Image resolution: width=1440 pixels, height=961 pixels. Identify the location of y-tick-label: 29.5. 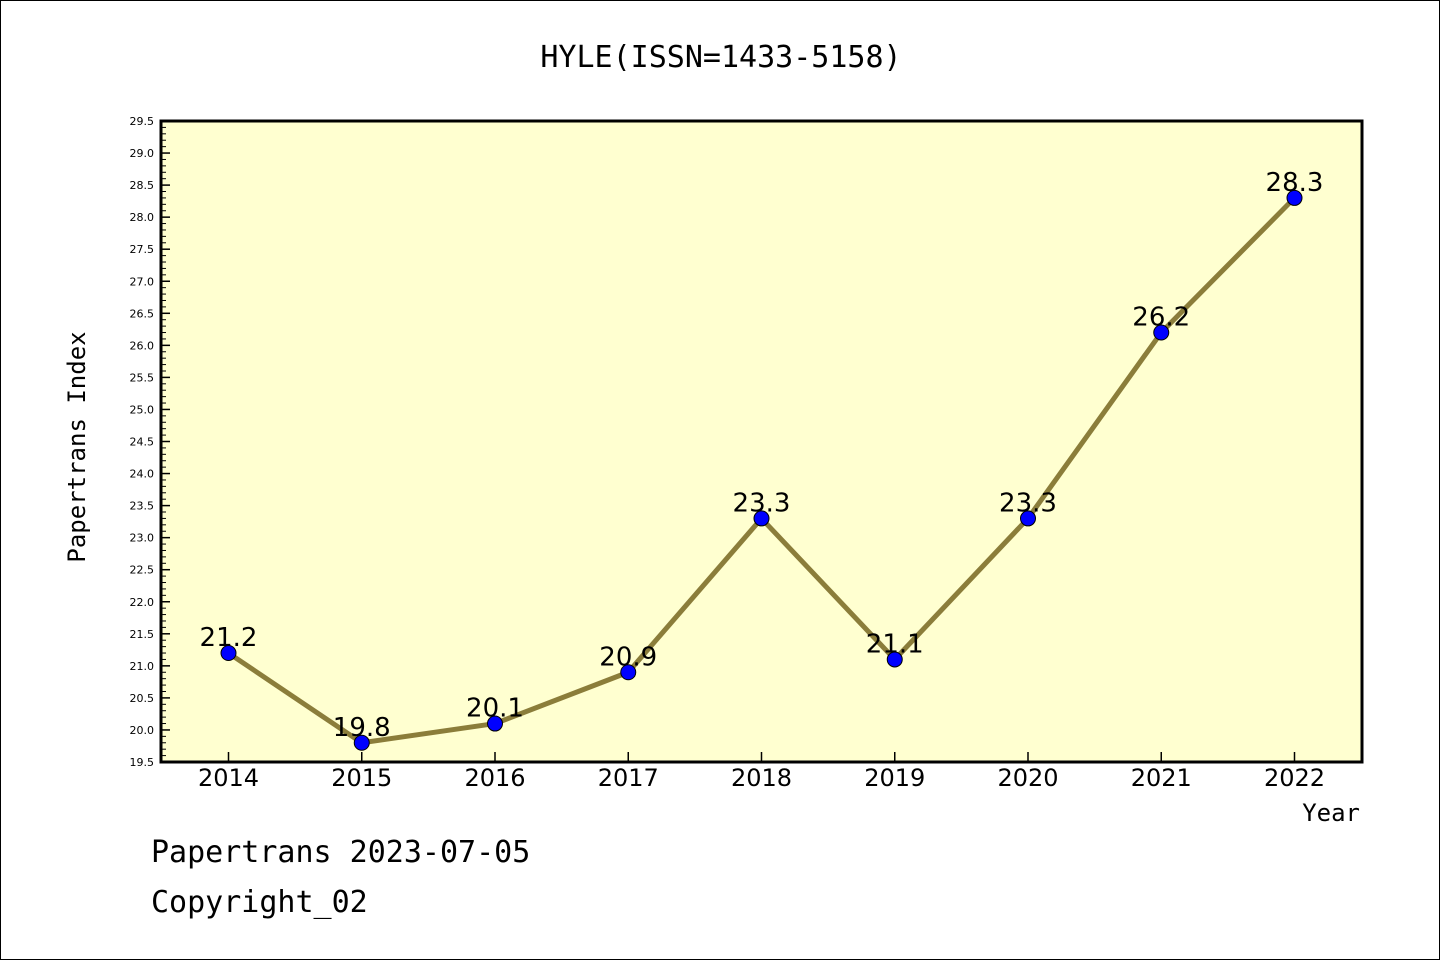
(142, 121).